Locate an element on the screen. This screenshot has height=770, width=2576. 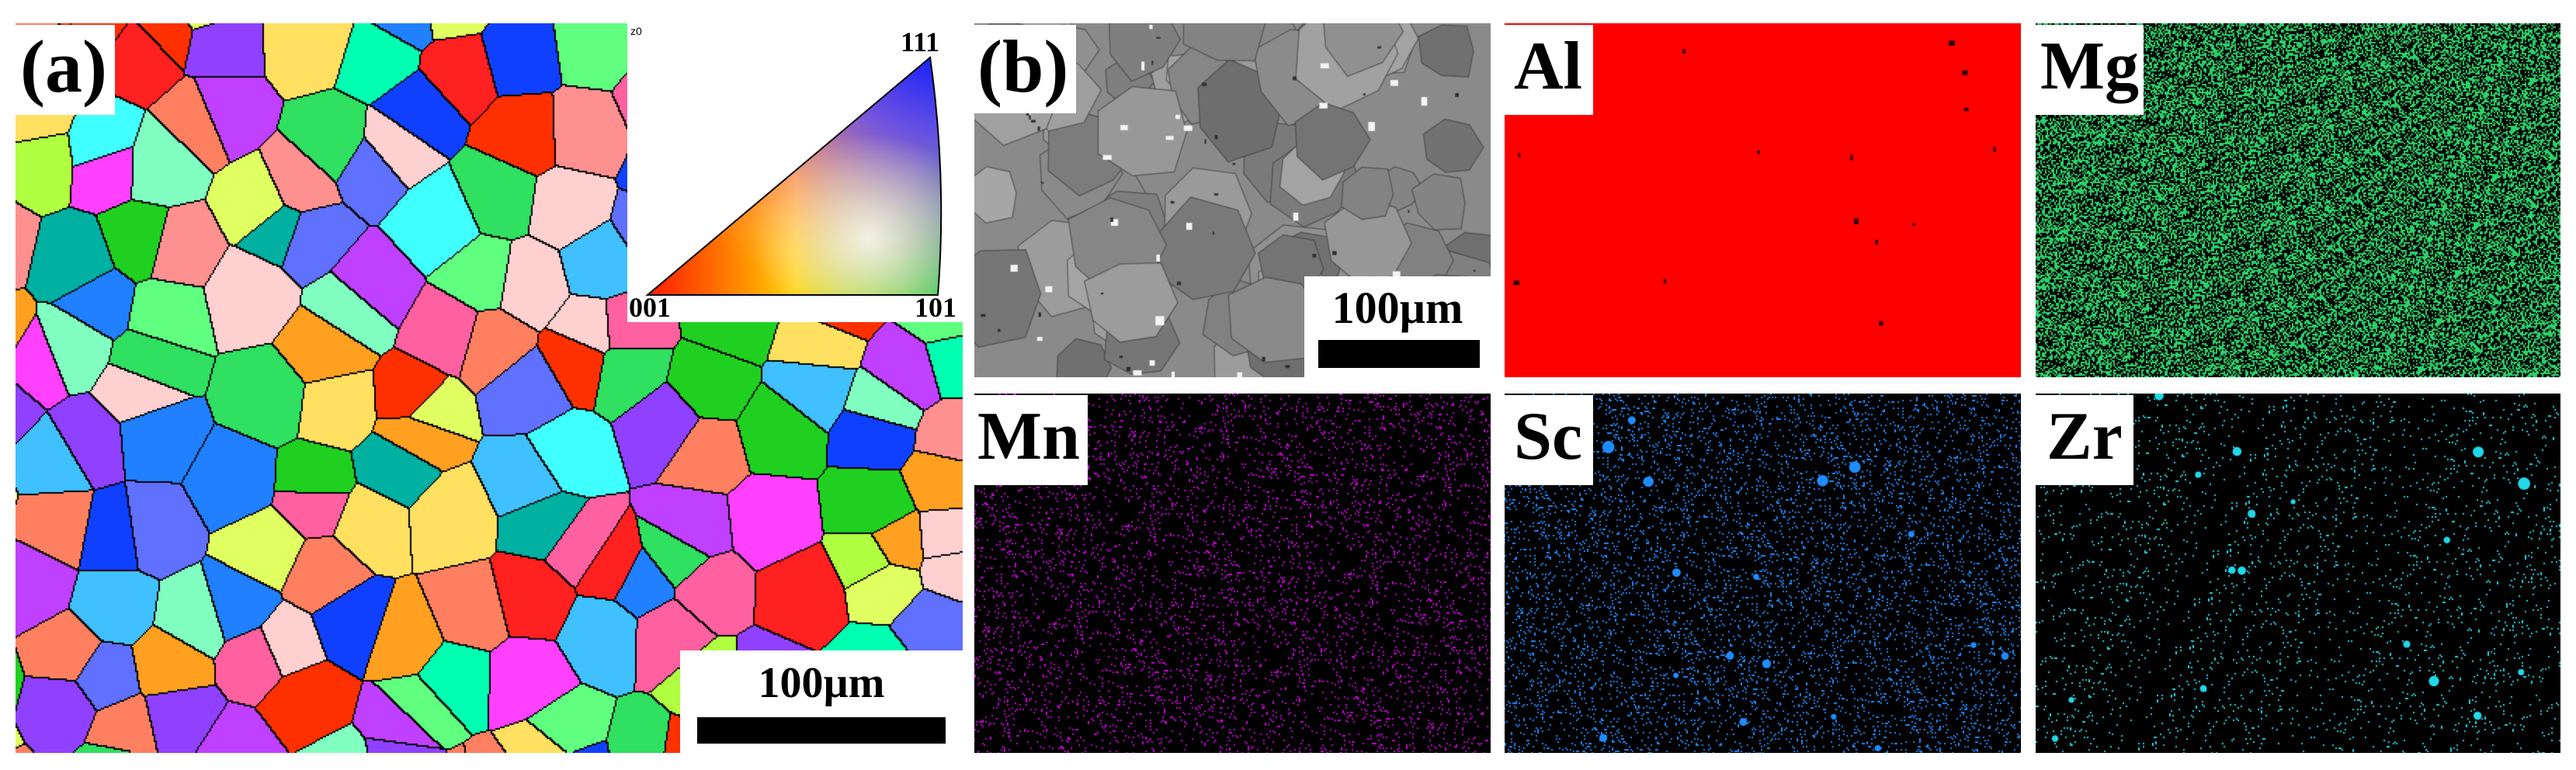
ipf-triangle is located at coordinates (794, 176).